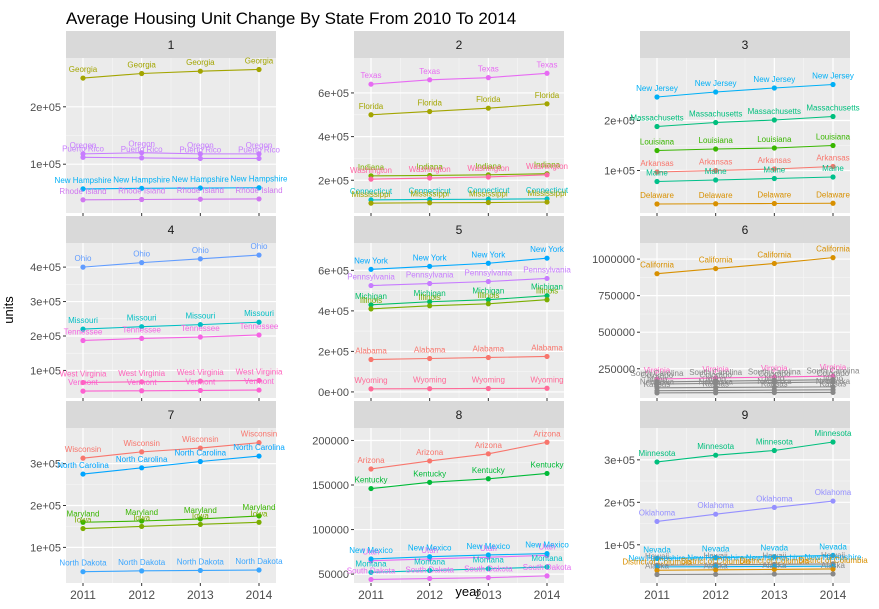  Describe the element at coordinates (488, 470) in the screenshot. I see `data-label: Kentucky` at that location.